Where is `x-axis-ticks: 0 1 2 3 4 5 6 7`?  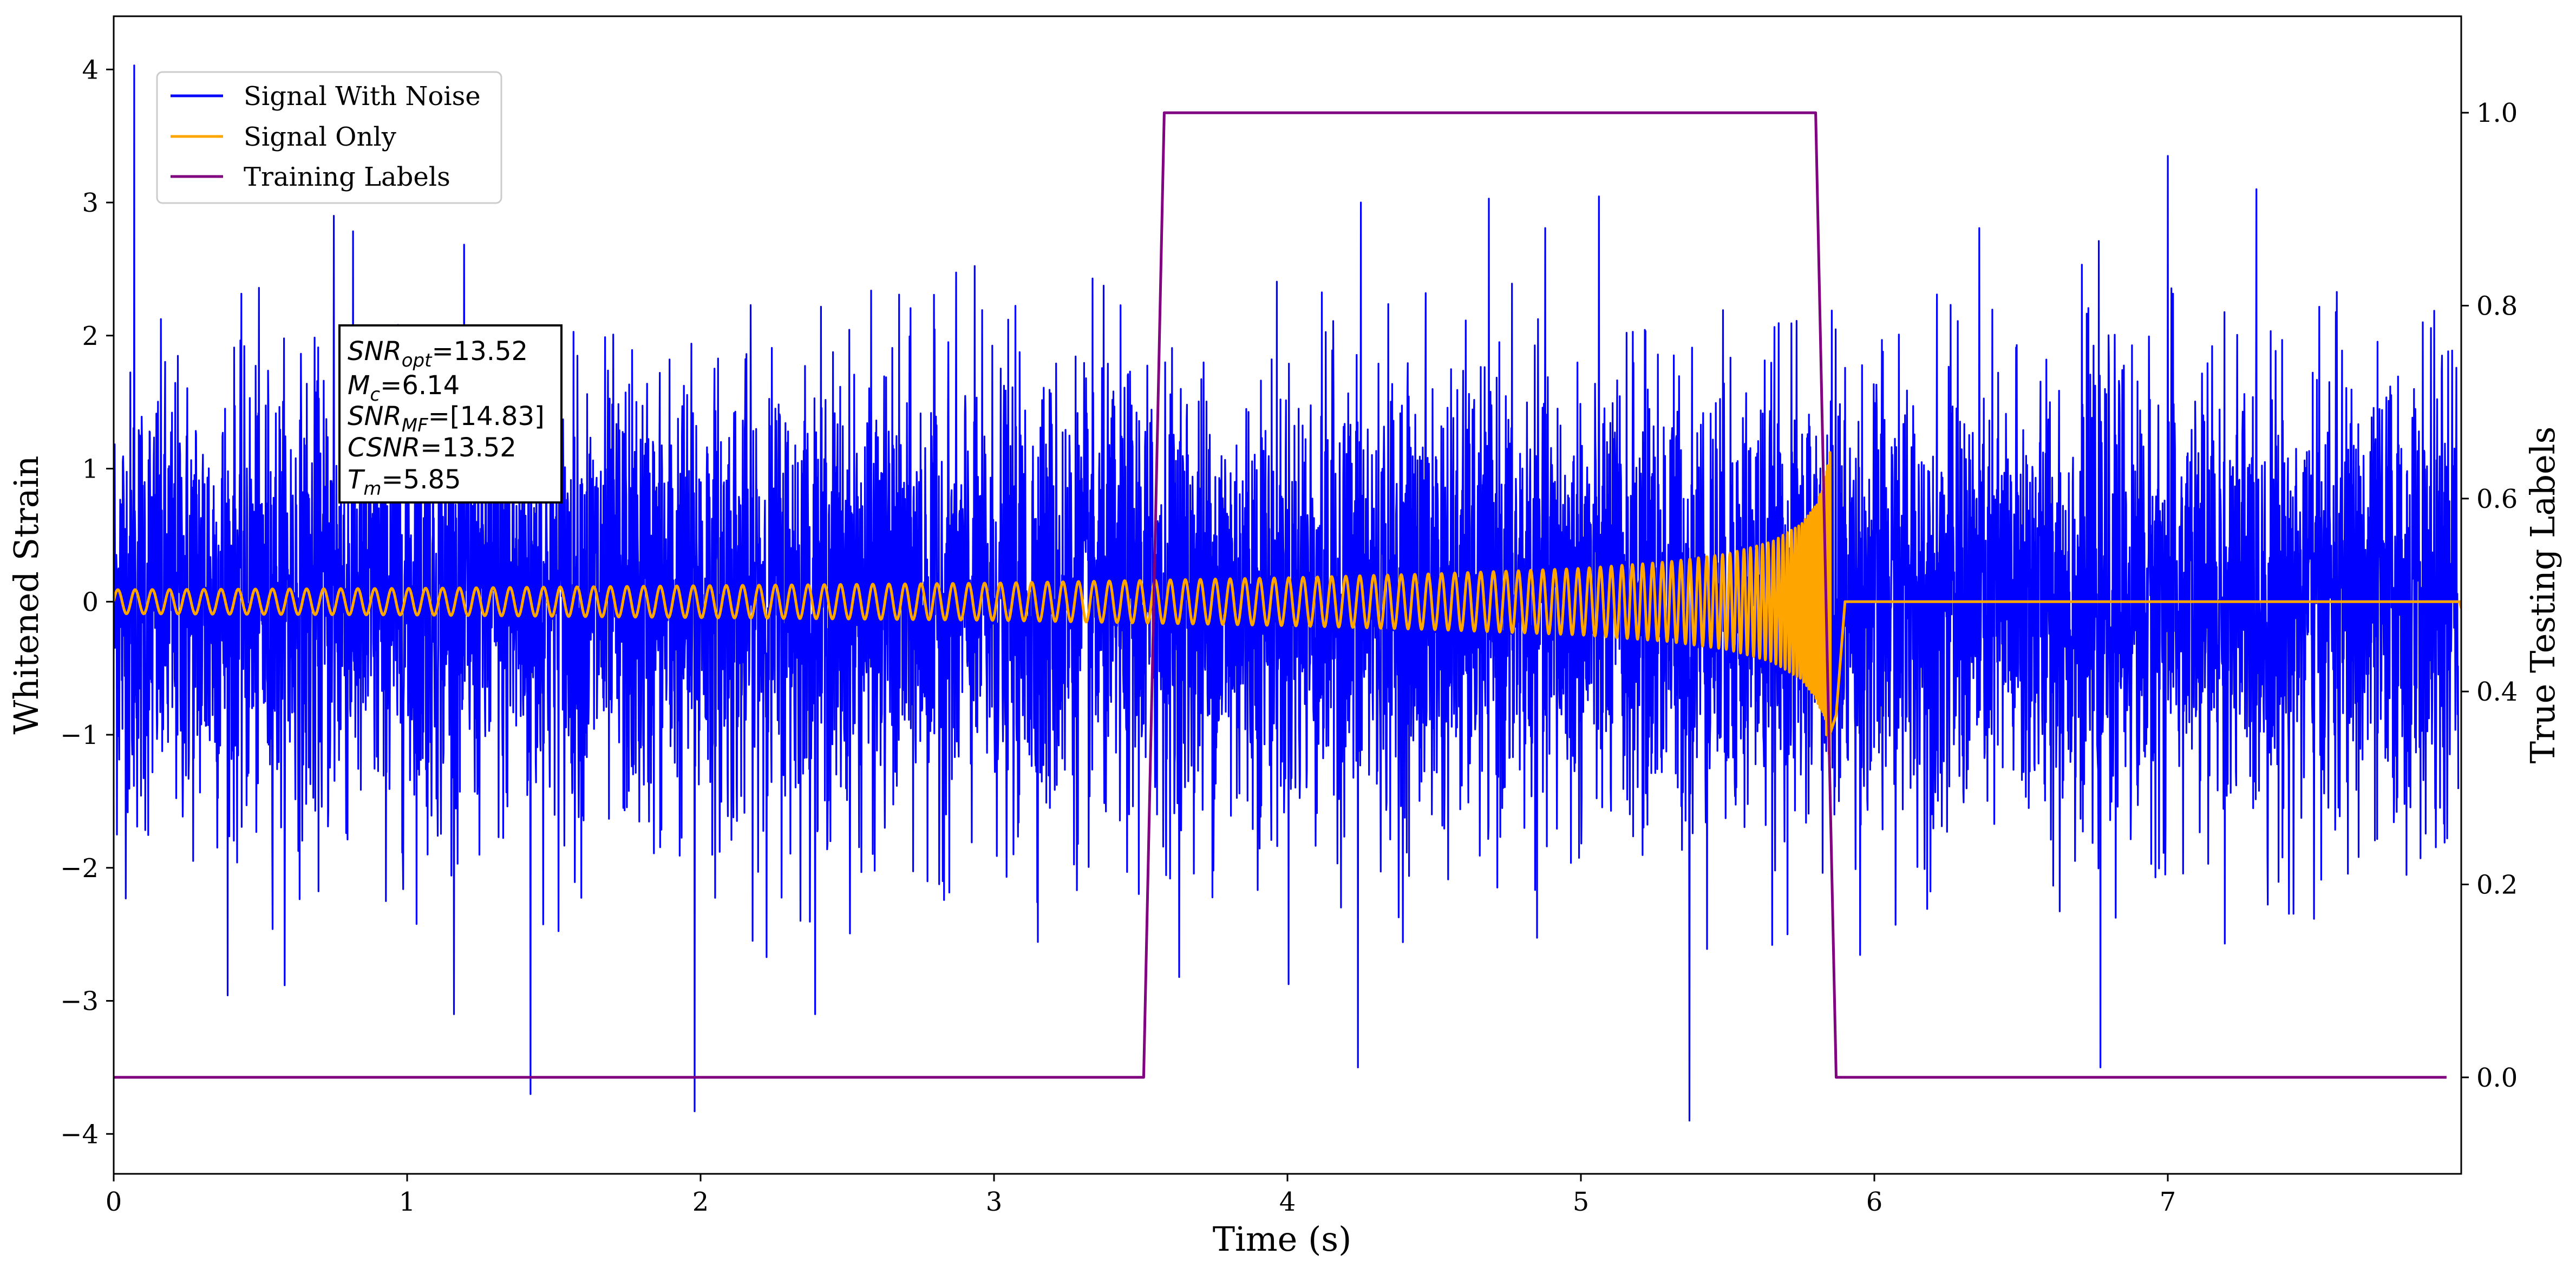 x-axis-ticks: 0 1 2 3 4 5 6 7 is located at coordinates (1141, 1195).